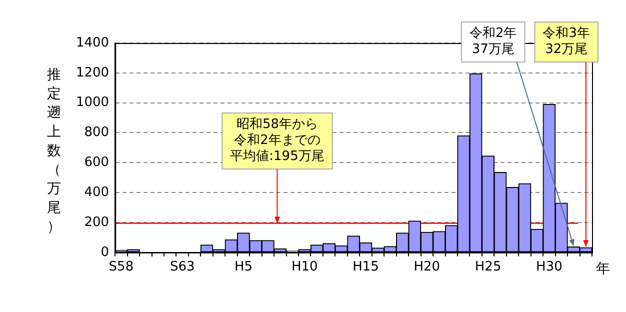 Image resolution: width=626 pixels, height=312 pixels. What do you see at coordinates (427, 267) in the screenshot?
I see `x-tick-label: H20` at bounding box center [427, 267].